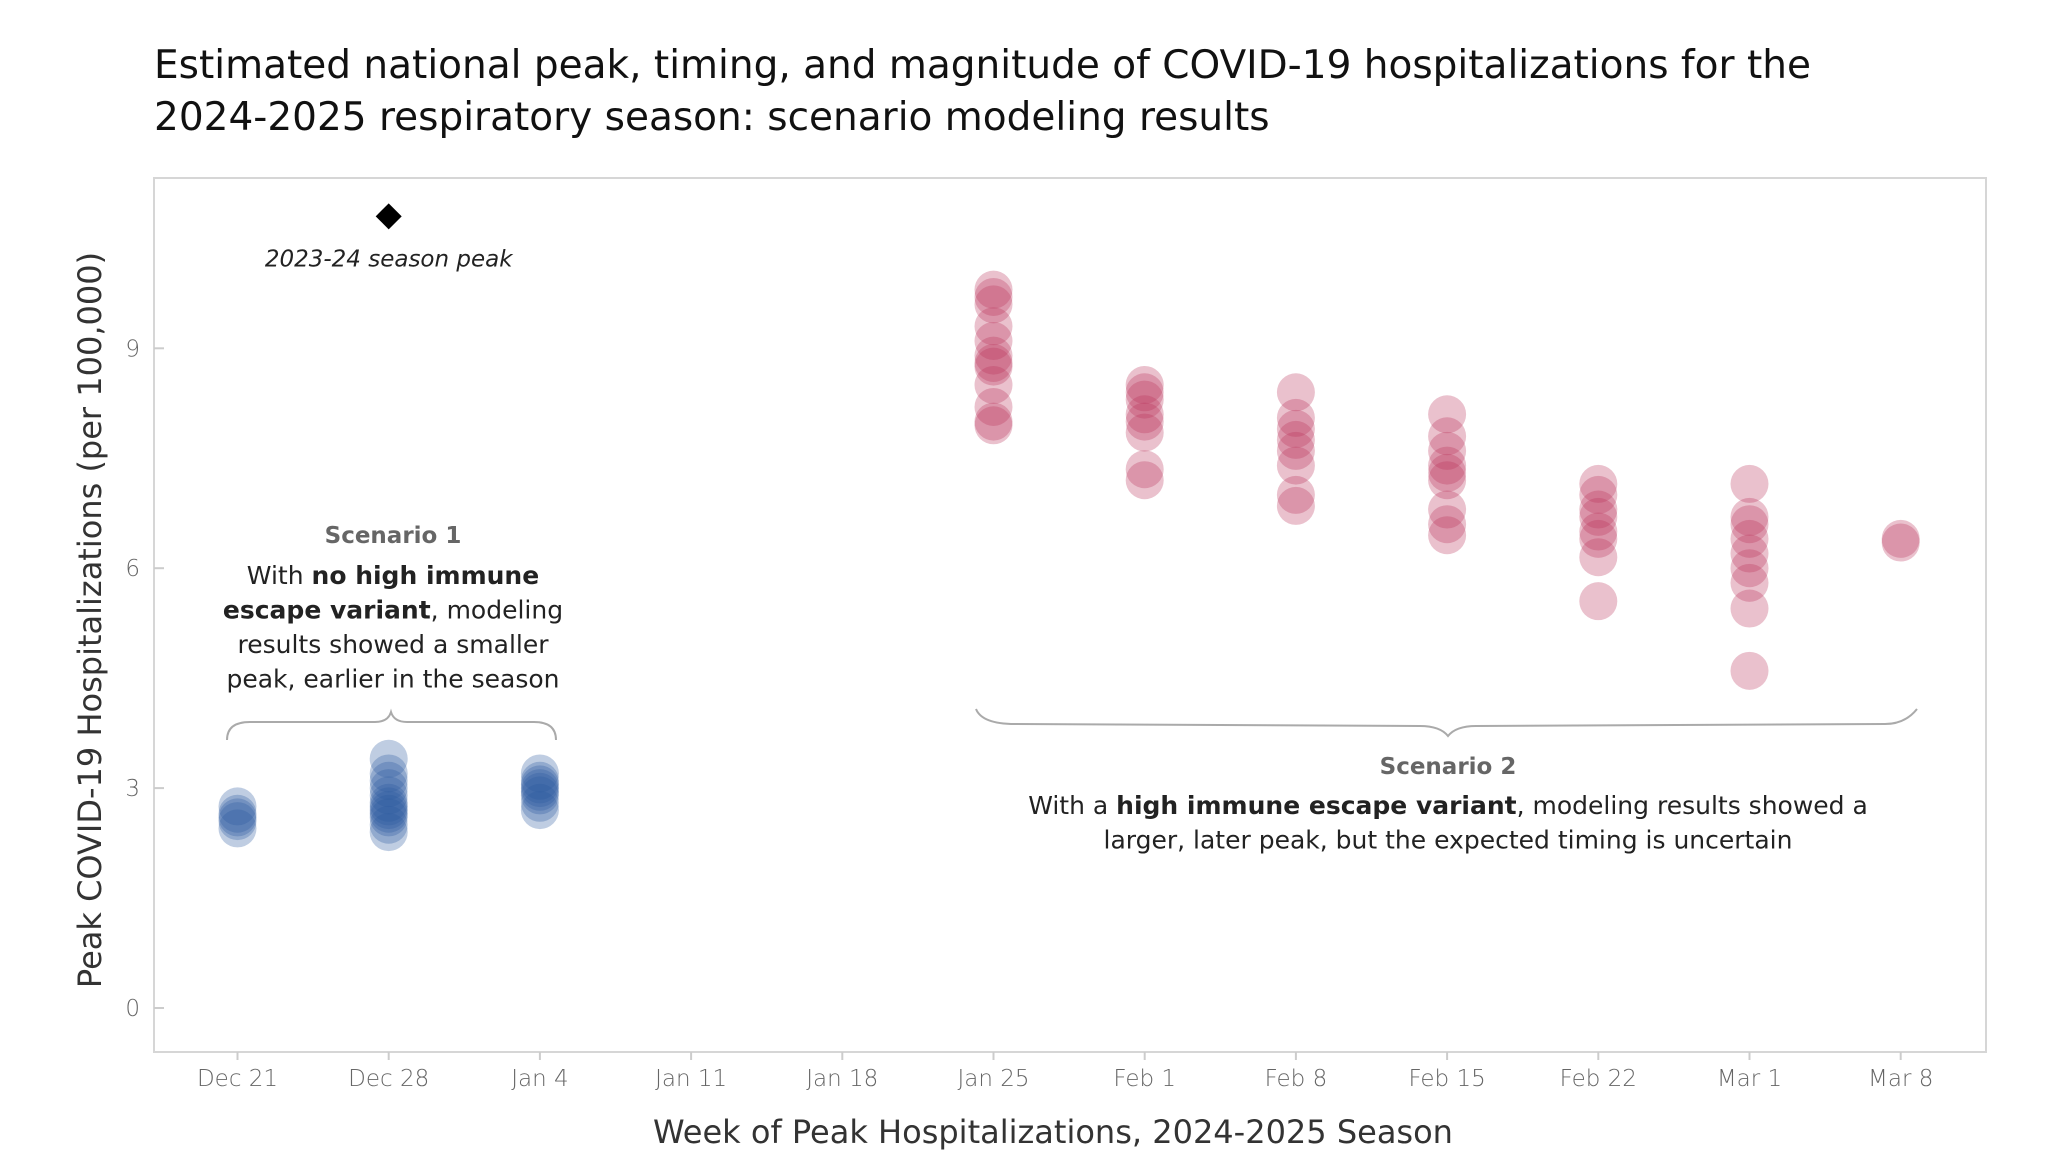 This screenshot has height=1155, width=2048. Describe the element at coordinates (1749, 1079) in the screenshot. I see `x-tick-label: Mar 1` at that location.